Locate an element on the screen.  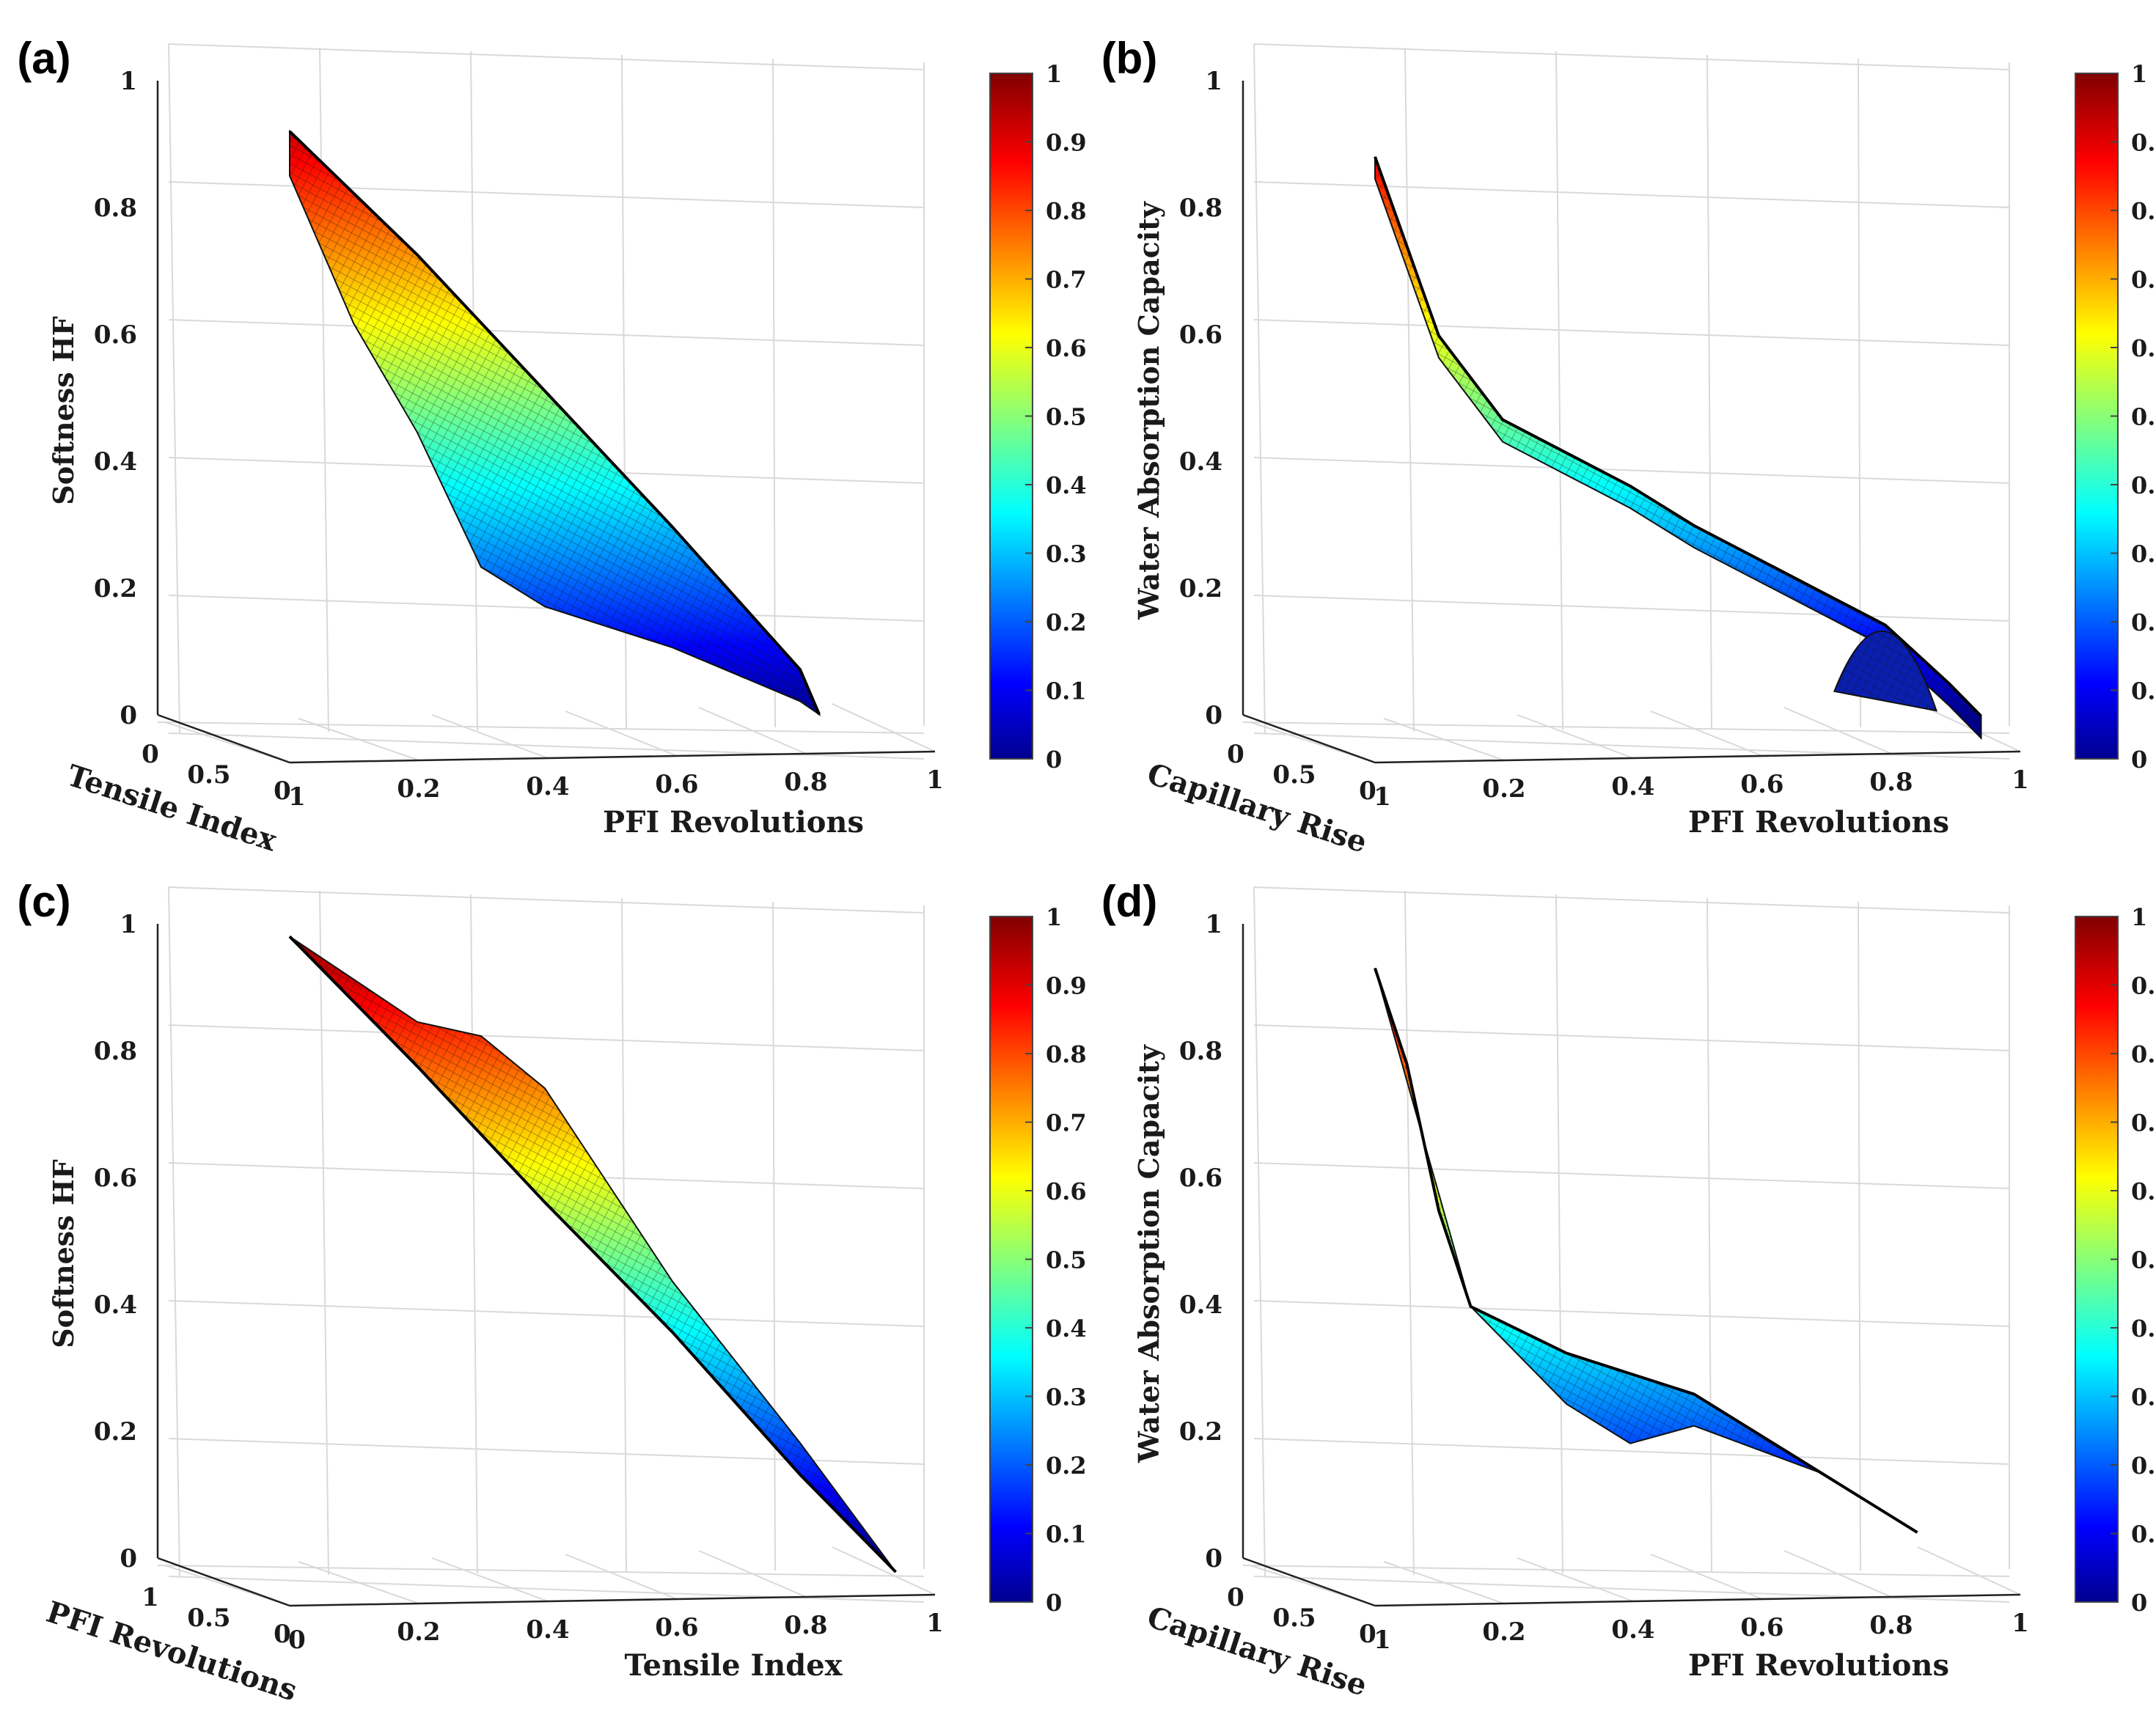
x-axis-label: PFI Revolutions is located at coordinates (1818, 1665).